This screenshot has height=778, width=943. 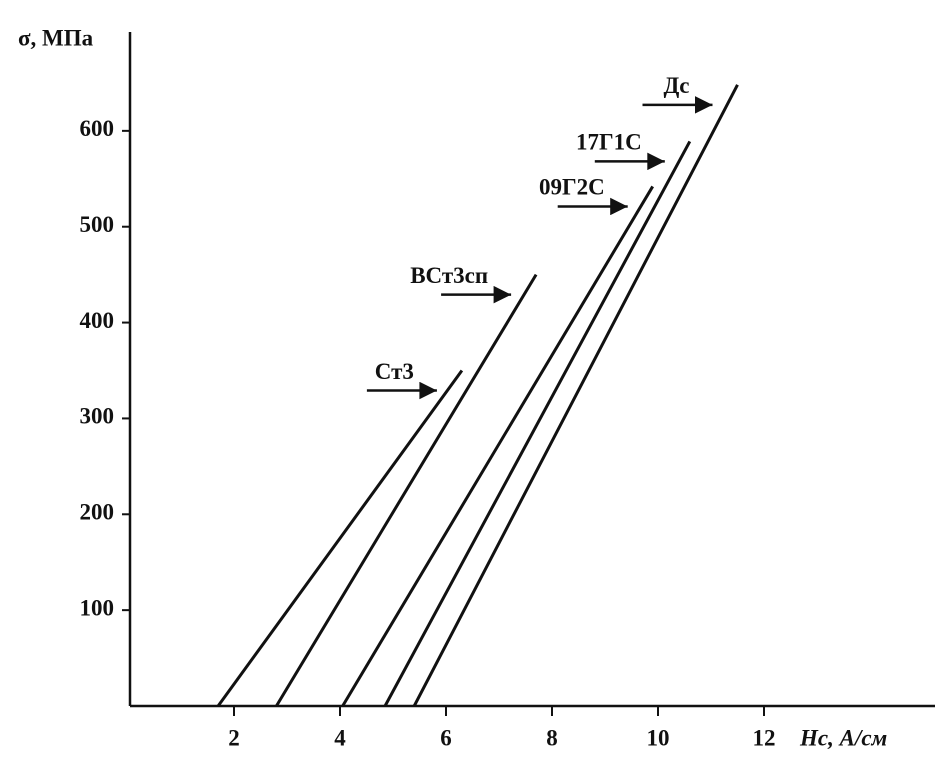 I want to click on x-axis-label: Hc, А/см, so click(x=843, y=737).